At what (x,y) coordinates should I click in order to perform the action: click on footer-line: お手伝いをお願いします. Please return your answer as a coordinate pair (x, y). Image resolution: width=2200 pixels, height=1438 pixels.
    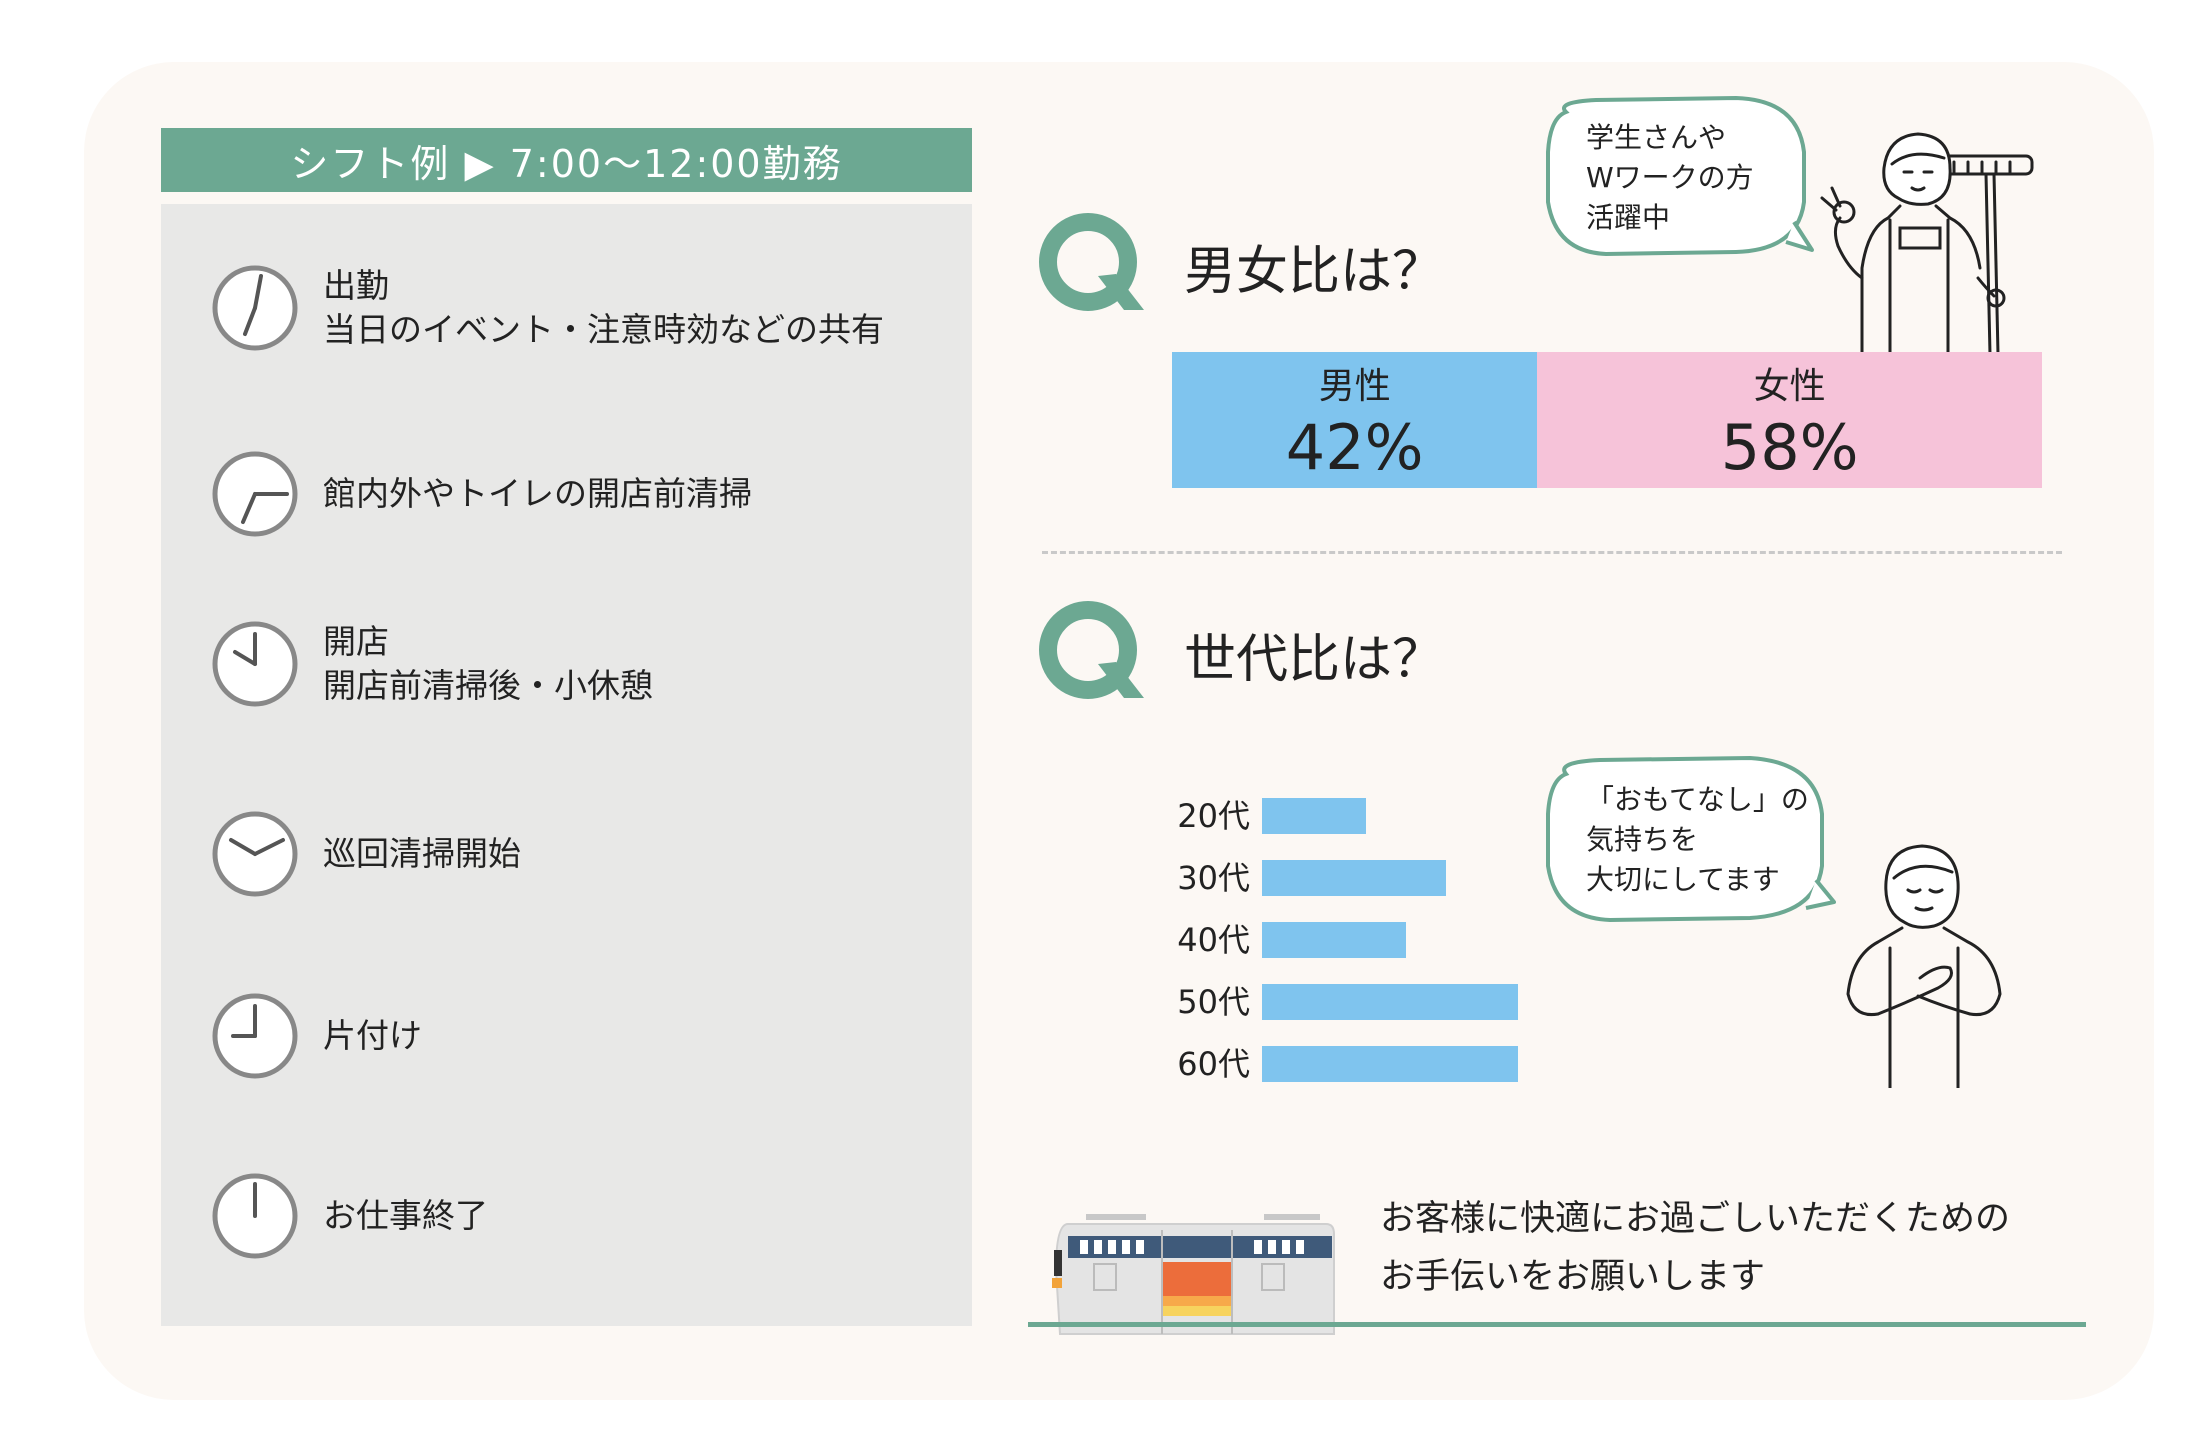
    Looking at the image, I should click on (1573, 1277).